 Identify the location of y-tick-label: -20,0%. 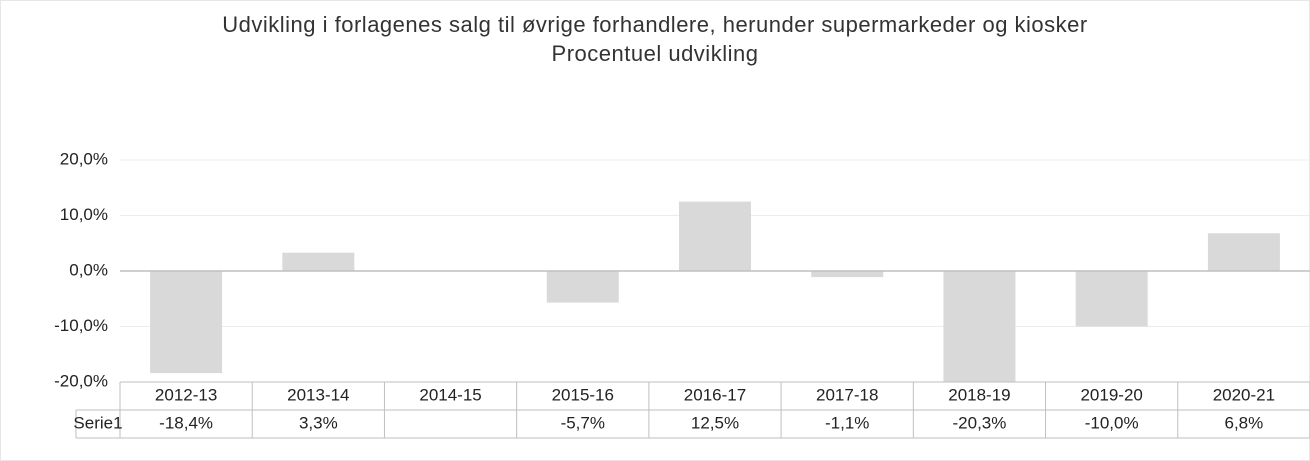
(81, 380).